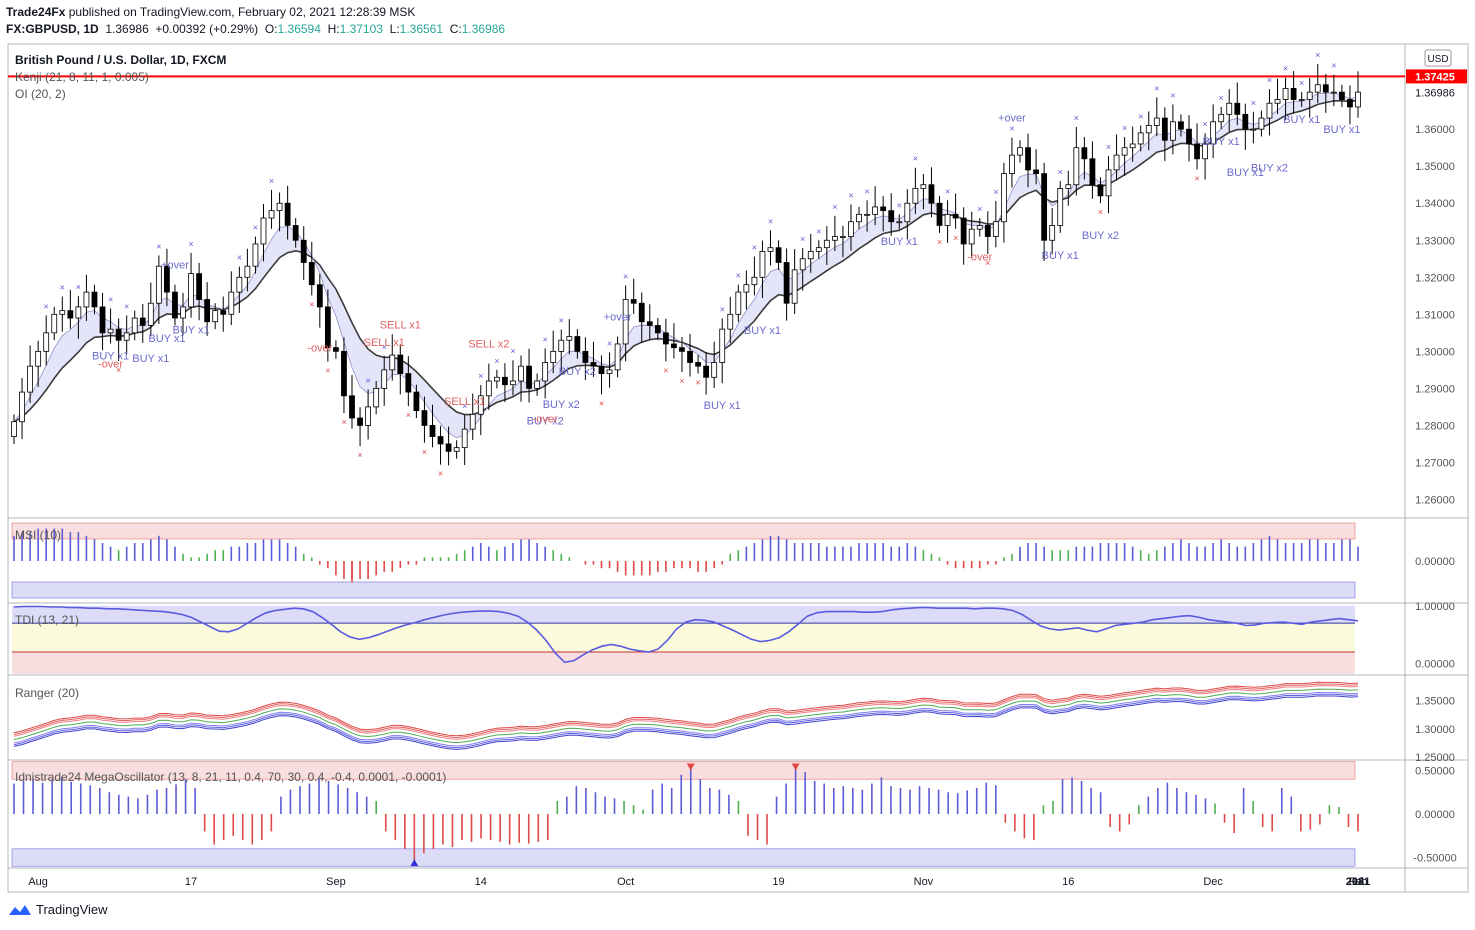 The image size is (1475, 930). I want to click on time-tick-label: Nov, so click(924, 882).